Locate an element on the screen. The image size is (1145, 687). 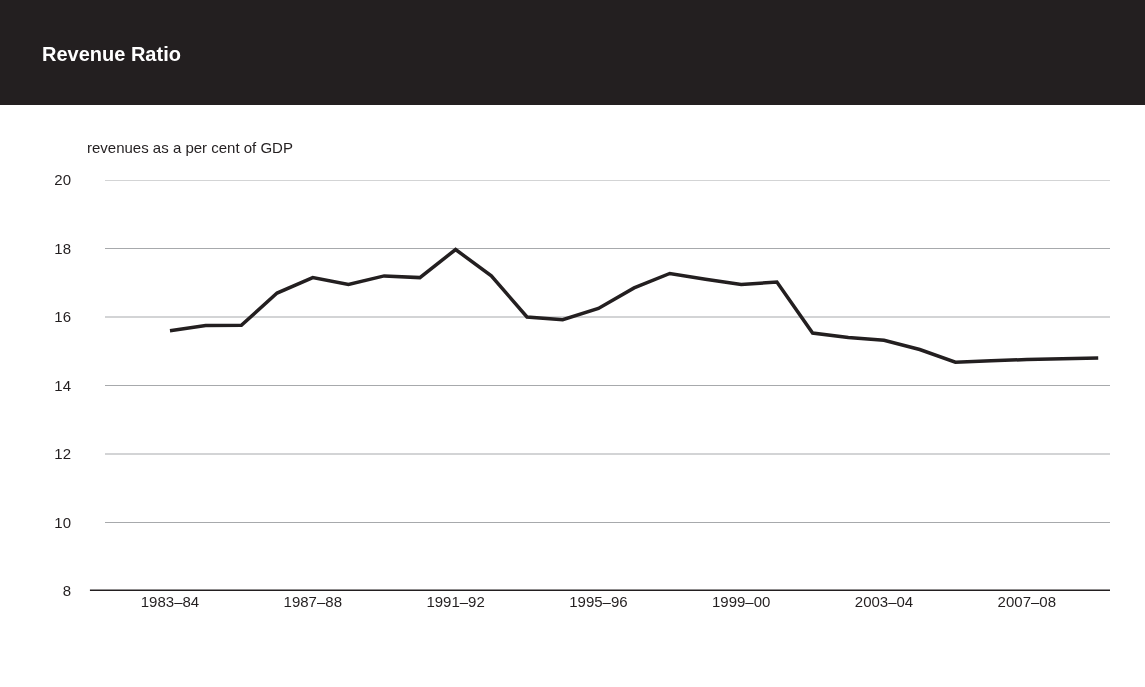
x-tick-label: 2003–04 is located at coordinates (884, 601).